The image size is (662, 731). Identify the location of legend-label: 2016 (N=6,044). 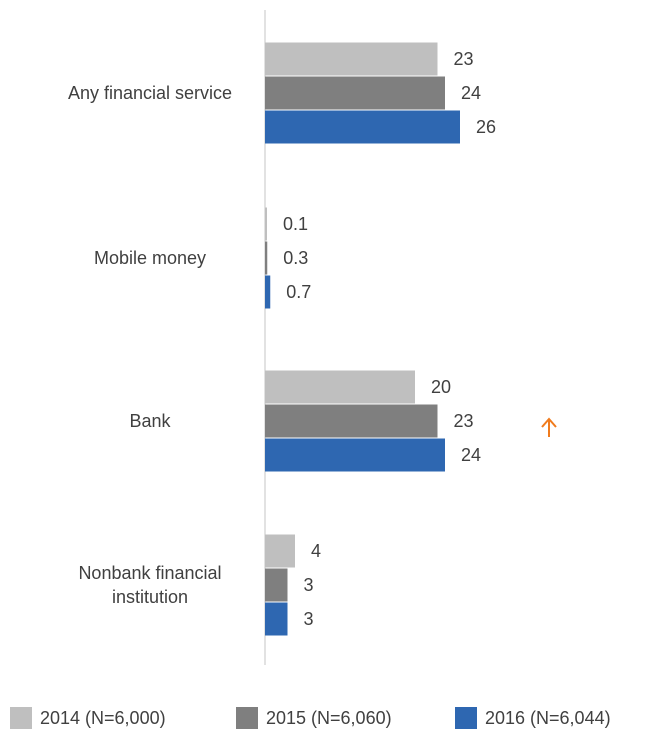
(548, 718).